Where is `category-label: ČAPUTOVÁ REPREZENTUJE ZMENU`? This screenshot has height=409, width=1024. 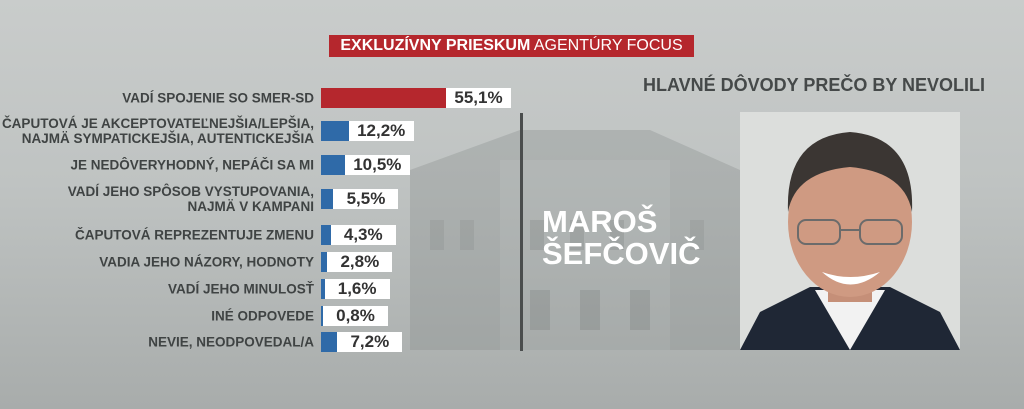 category-label: ČAPUTOVÁ REPREZENTUJE ZMENU is located at coordinates (194, 235).